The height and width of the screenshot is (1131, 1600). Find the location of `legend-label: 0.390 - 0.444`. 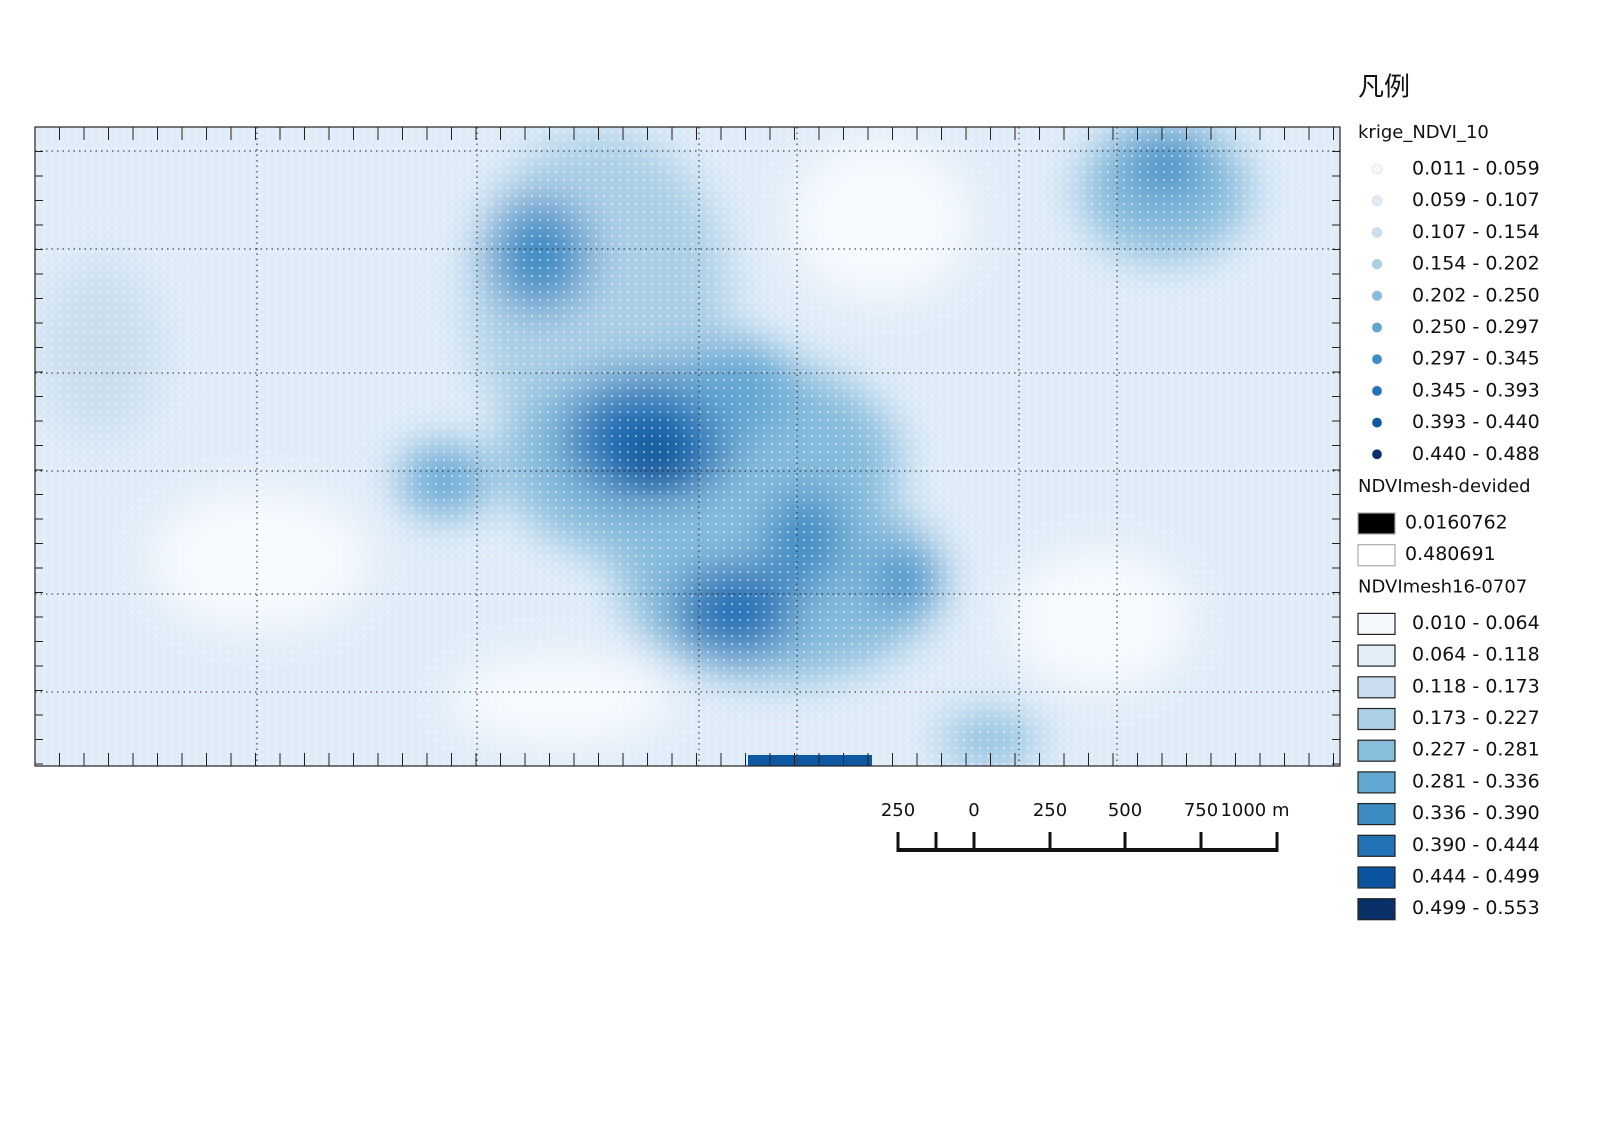

legend-label: 0.390 - 0.444 is located at coordinates (1476, 845).